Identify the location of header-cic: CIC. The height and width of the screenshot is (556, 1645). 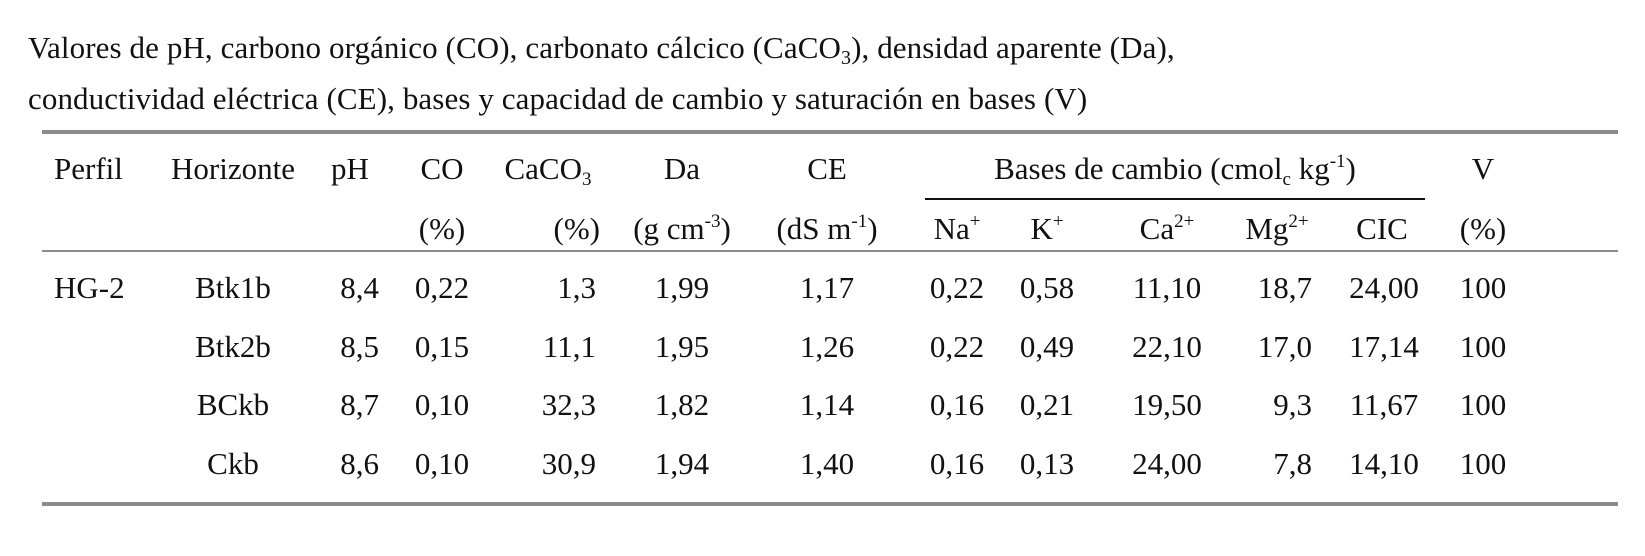
(1382, 228).